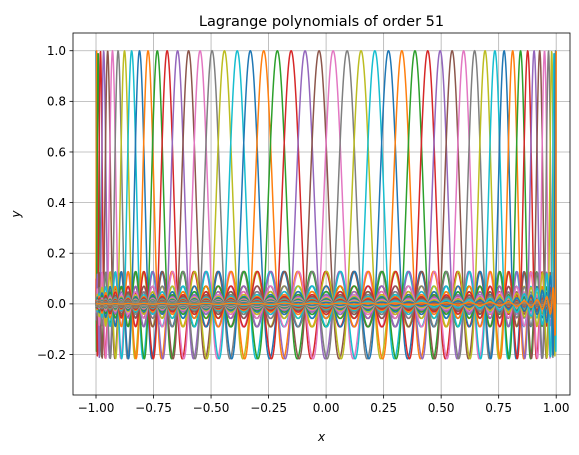 The image size is (579, 455). What do you see at coordinates (153, 408) in the screenshot?
I see `x-tick-label: −0.75` at bounding box center [153, 408].